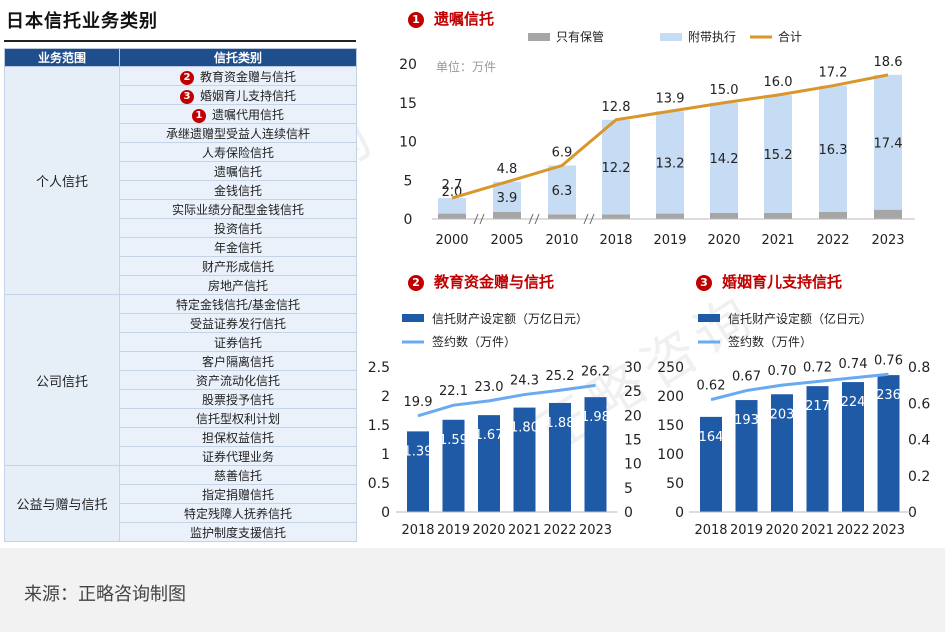 The height and width of the screenshot is (632, 945). Describe the element at coordinates (238, 399) in the screenshot. I see `category-cell: 股票授予信托` at that location.